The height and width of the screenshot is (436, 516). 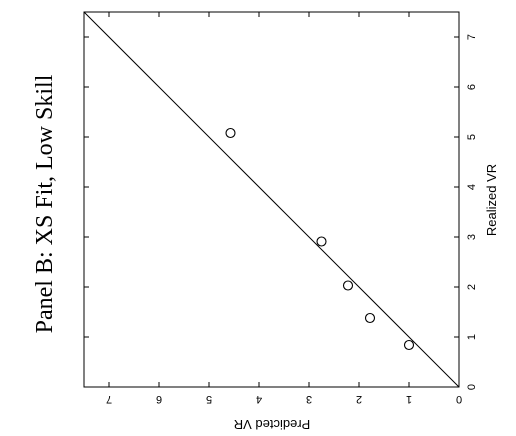 I want to click on x-tick-label: 1, so click(x=472, y=337).